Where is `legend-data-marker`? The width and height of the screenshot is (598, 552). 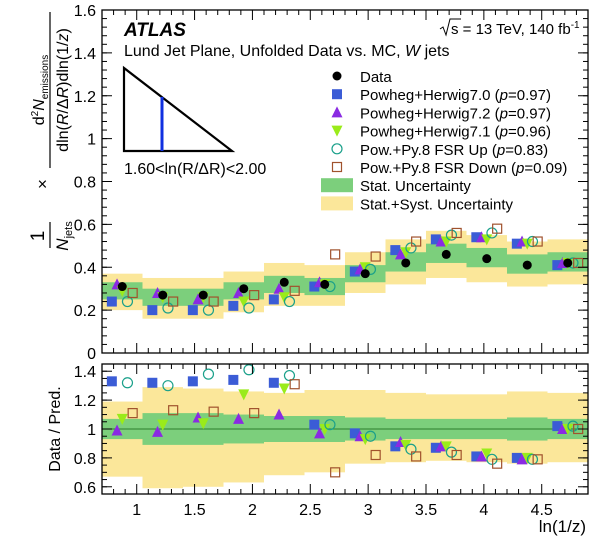
legend-data-marker is located at coordinates (337, 76).